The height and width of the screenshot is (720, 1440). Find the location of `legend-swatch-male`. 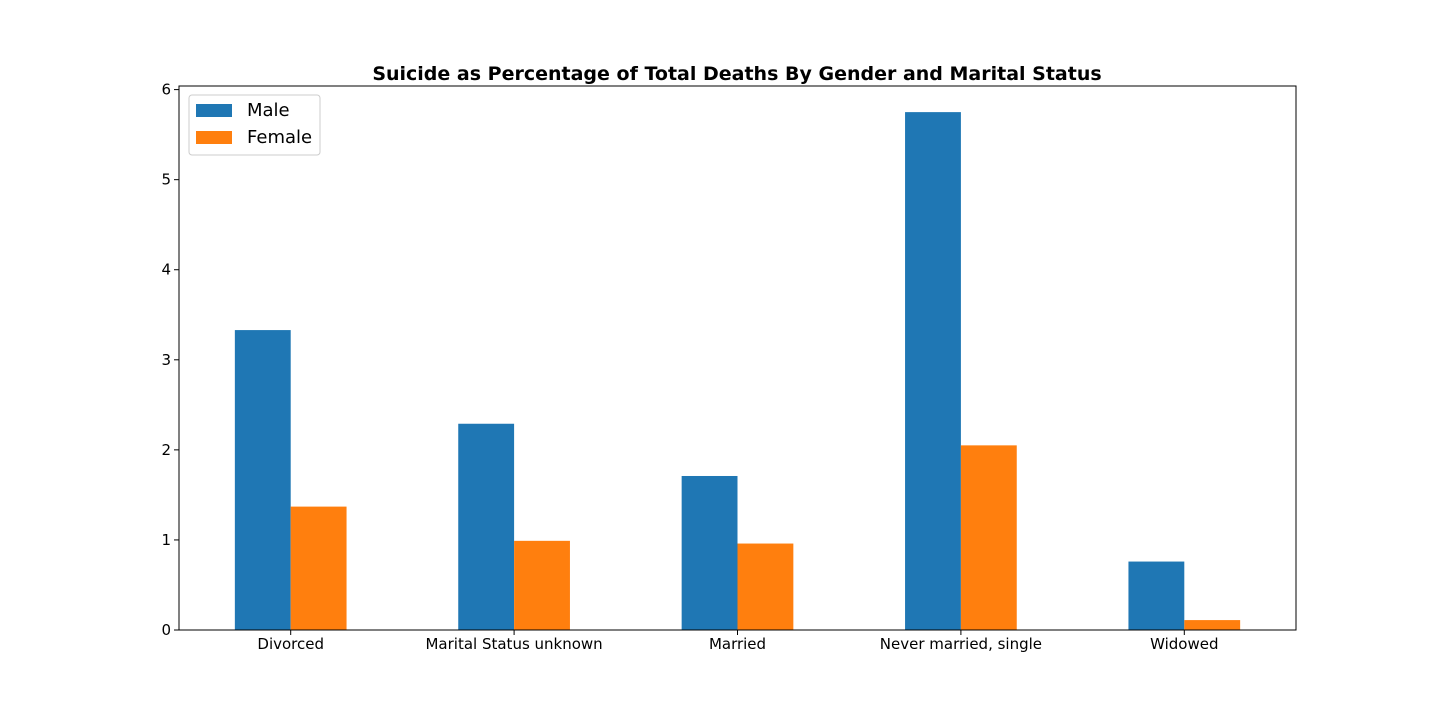

legend-swatch-male is located at coordinates (214, 110).